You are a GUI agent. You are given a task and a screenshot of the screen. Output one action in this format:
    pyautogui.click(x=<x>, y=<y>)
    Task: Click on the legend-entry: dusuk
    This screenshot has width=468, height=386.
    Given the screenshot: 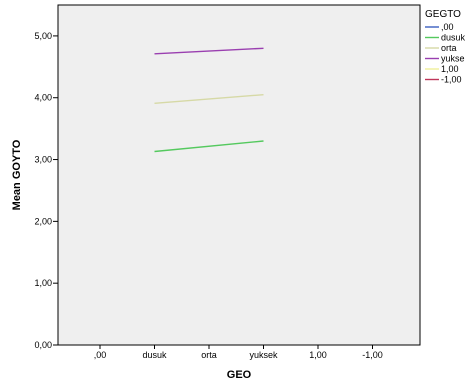 What is the action you would take?
    pyautogui.click(x=453, y=38)
    